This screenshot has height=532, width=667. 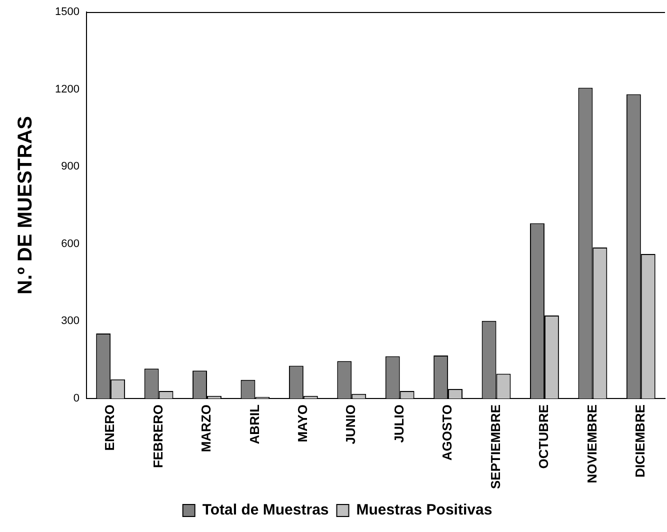 I want to click on x-tick-label: ENERO, so click(x=110, y=427).